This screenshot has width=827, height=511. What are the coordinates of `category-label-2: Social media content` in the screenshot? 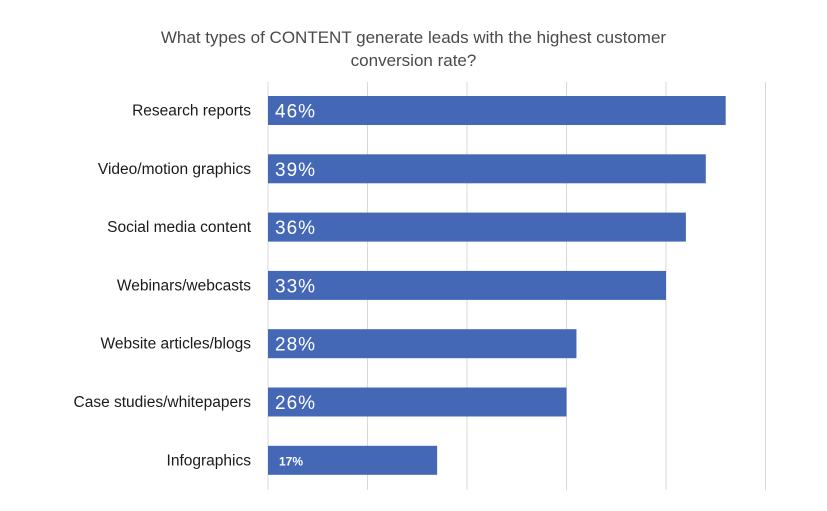 It's located at (179, 227).